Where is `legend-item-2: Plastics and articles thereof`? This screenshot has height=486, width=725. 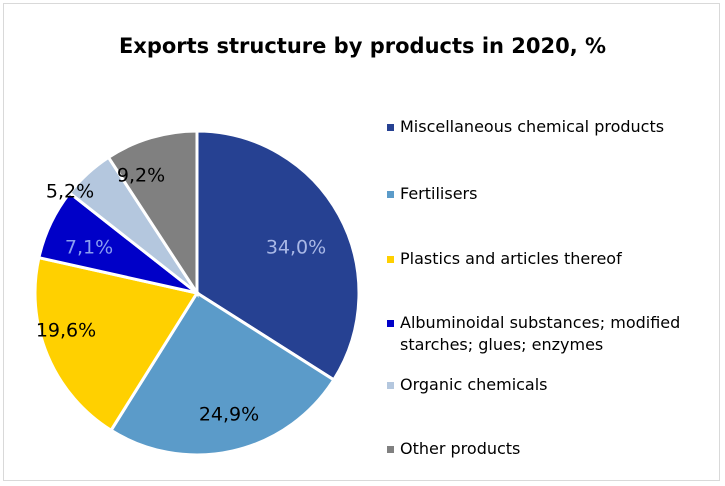
legend-item-2: Plastics and articles thereof is located at coordinates (552, 259).